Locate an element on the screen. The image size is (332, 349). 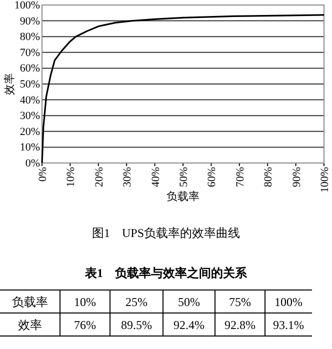
x-tick-label: 70% is located at coordinates (240, 177).